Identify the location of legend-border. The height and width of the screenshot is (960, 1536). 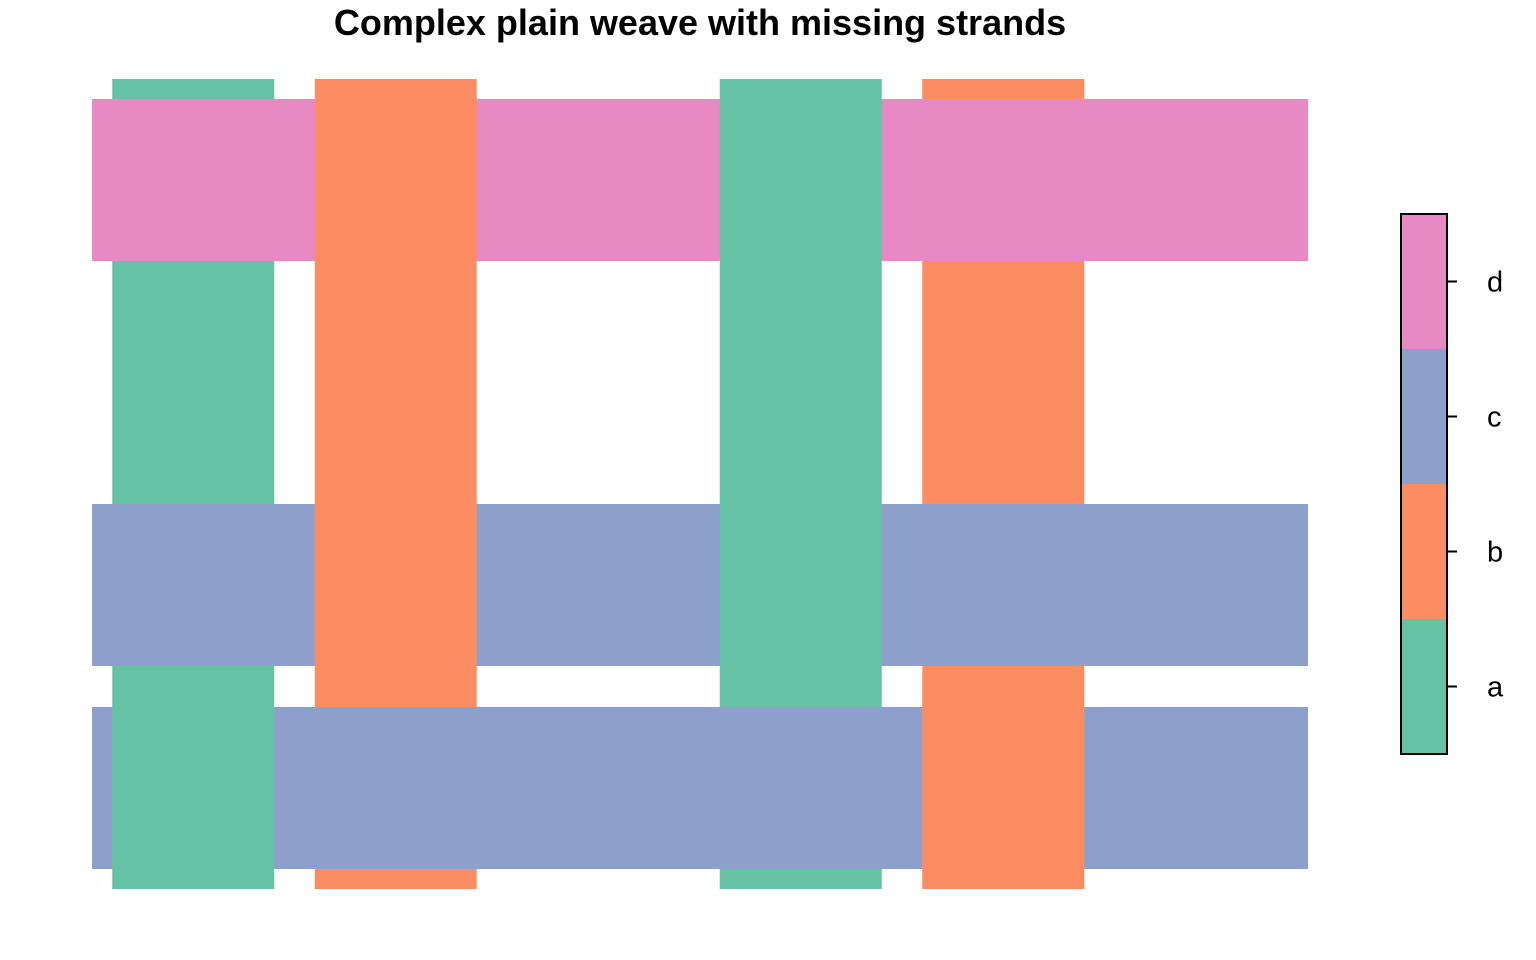
(1424, 484).